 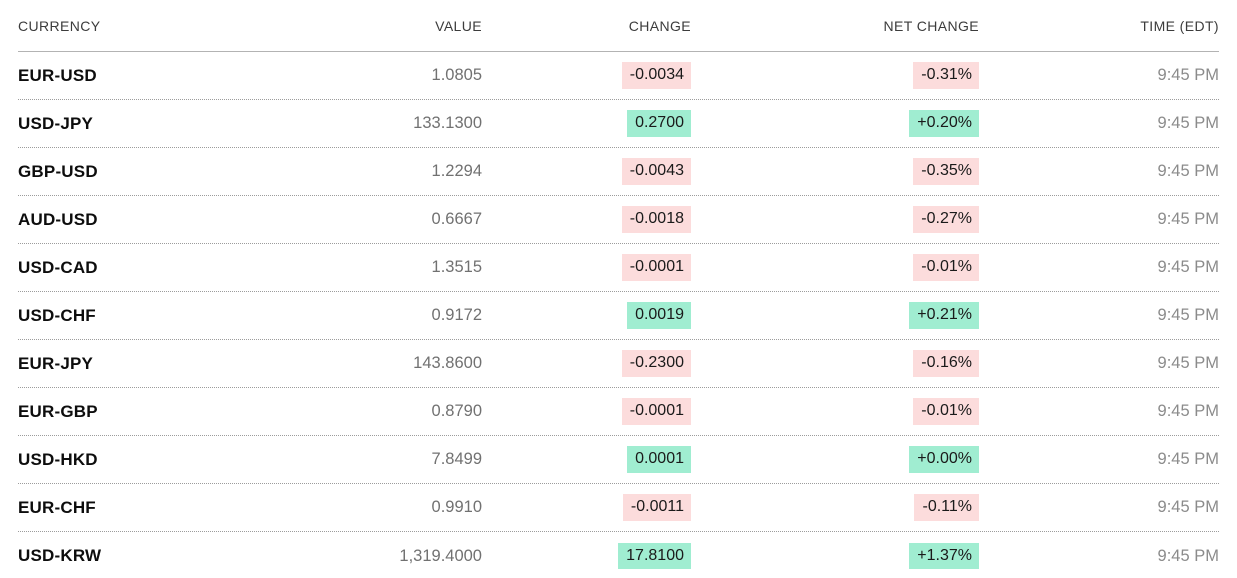 I want to click on value-cell: 1.0805, so click(x=456, y=75).